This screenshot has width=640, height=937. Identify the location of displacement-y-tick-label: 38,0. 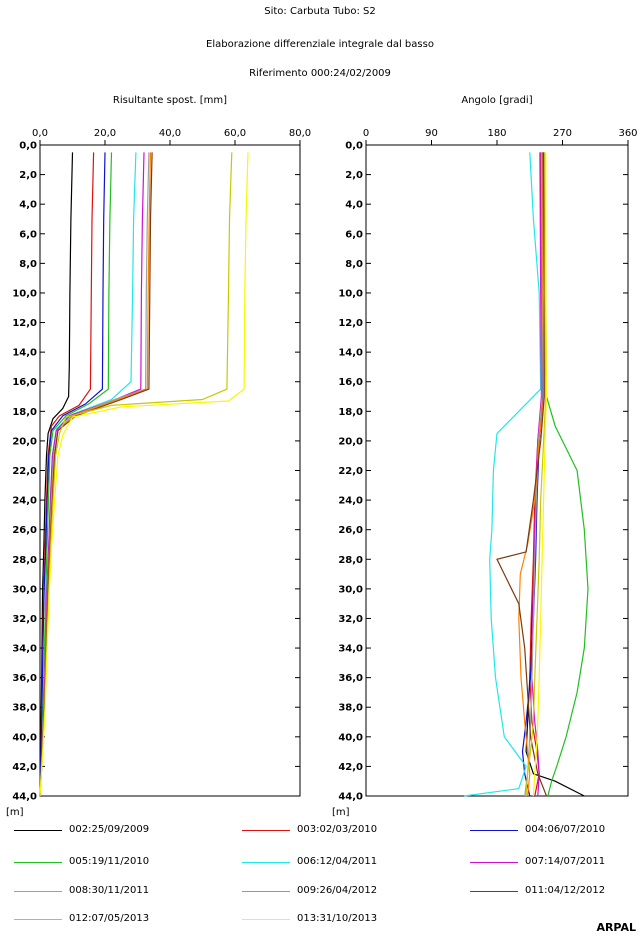
(24, 708).